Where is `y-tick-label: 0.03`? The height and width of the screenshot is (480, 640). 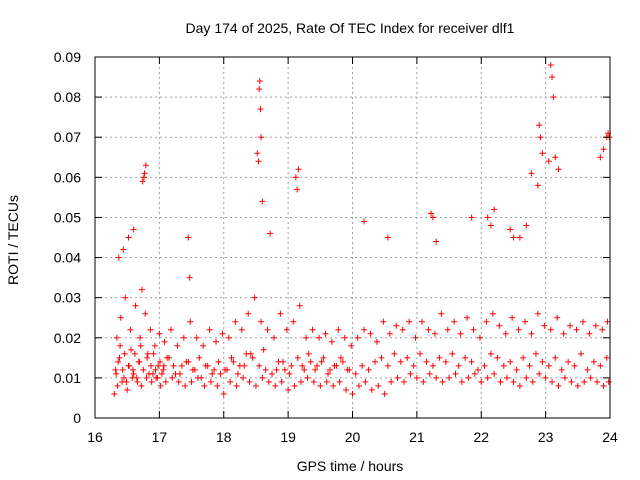 y-tick-label: 0.03 is located at coordinates (67, 298).